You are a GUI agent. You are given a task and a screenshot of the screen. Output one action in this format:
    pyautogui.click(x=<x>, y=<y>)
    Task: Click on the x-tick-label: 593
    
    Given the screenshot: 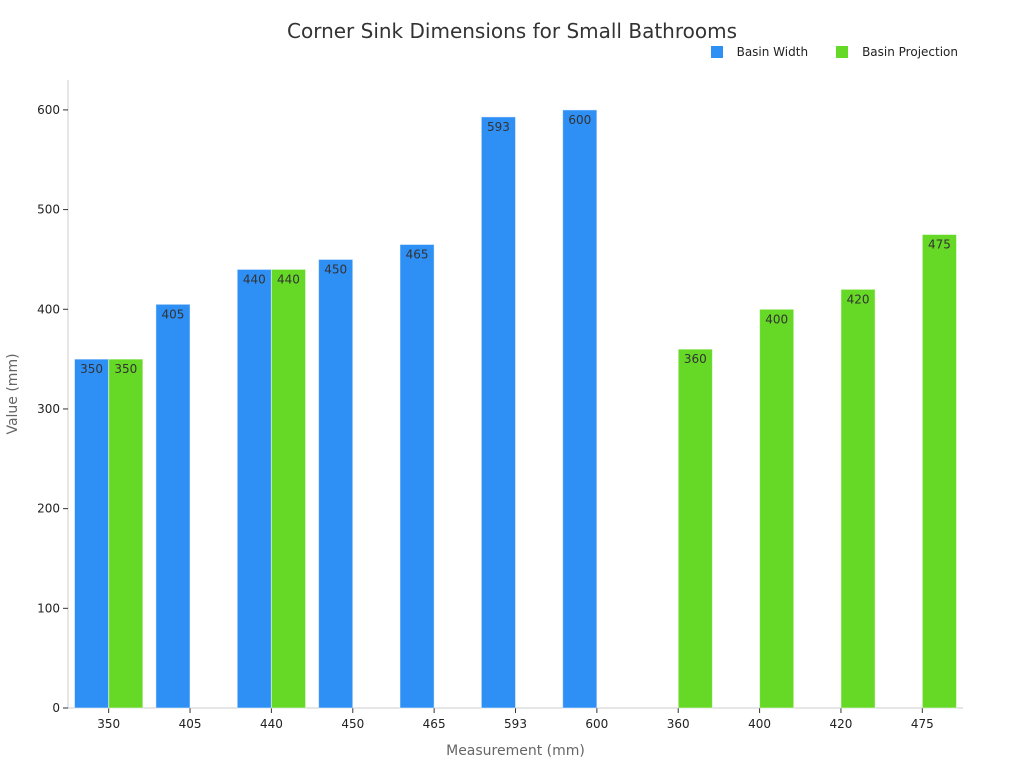 What is the action you would take?
    pyautogui.click(x=515, y=724)
    